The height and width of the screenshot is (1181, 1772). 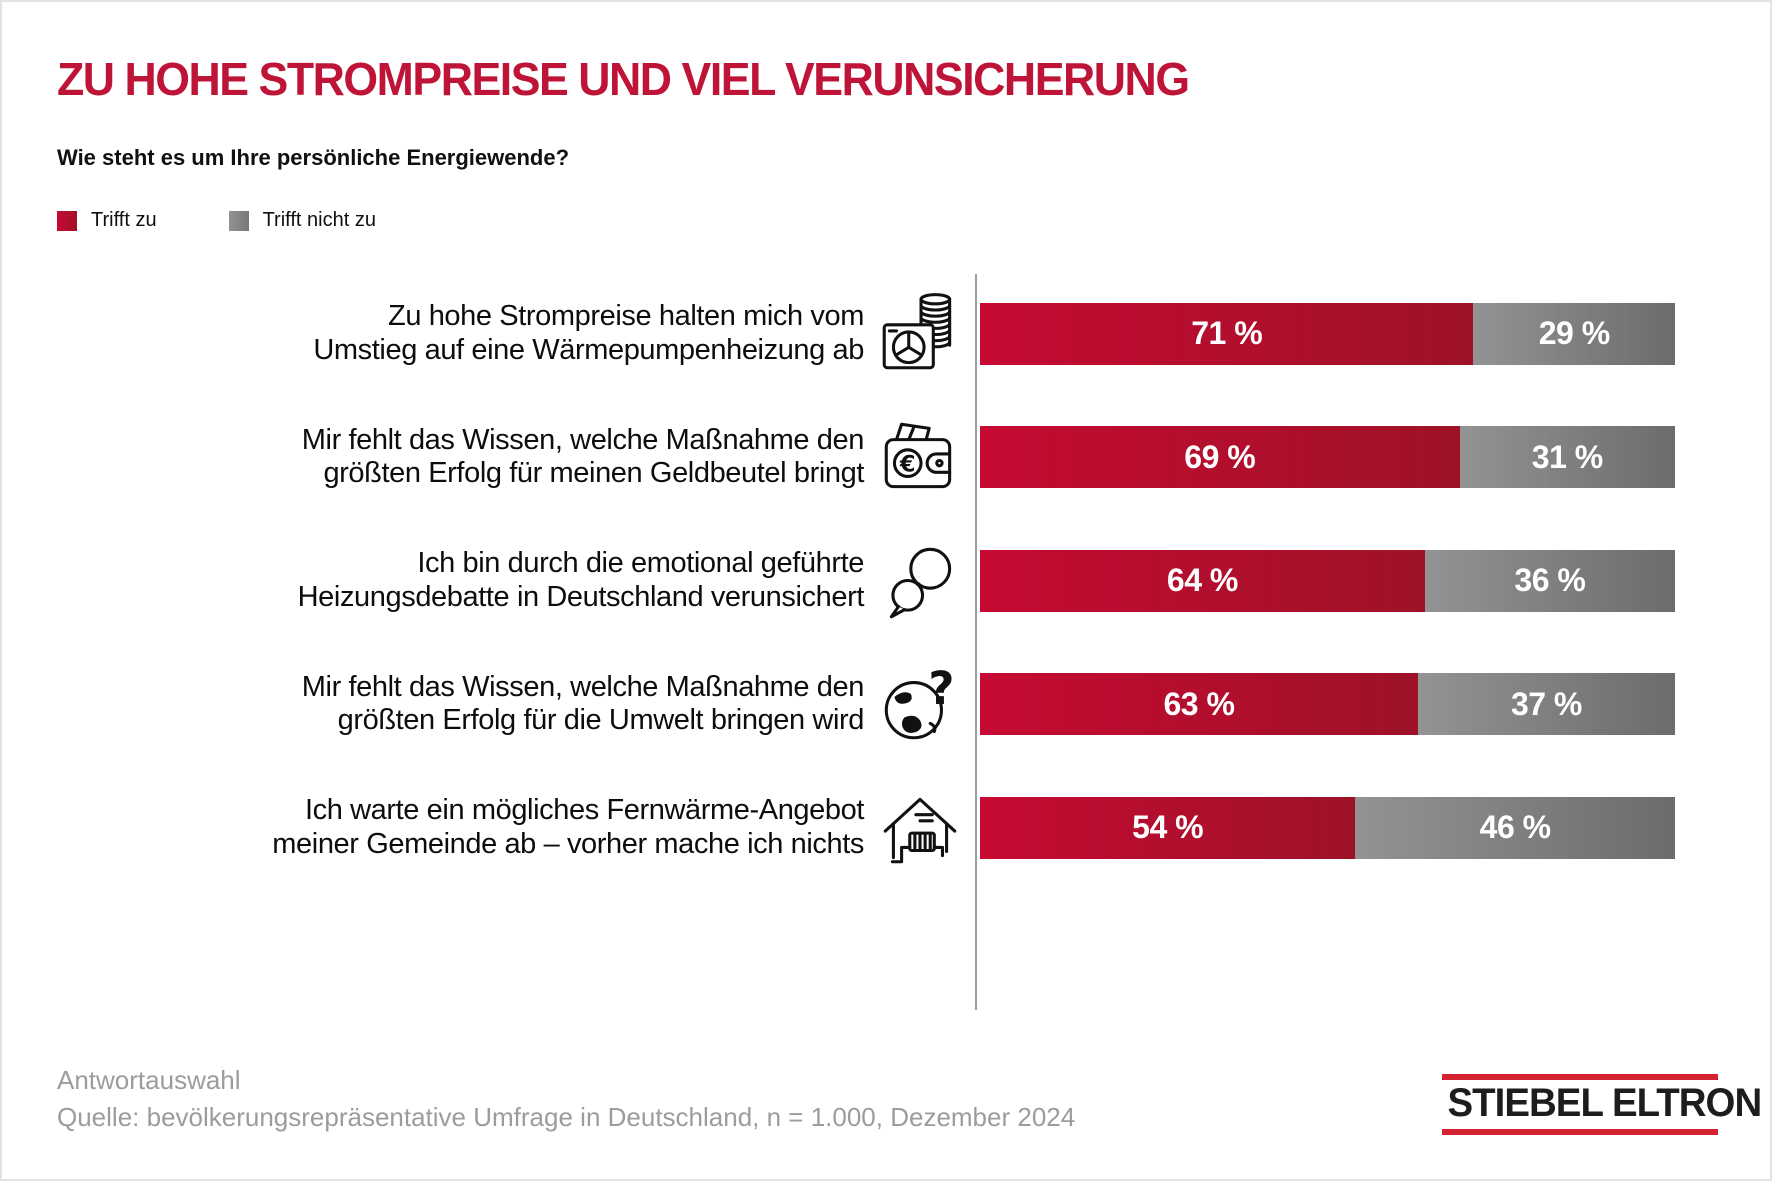 I want to click on stacked-bar: 63 % 37 %, so click(x=1327, y=704).